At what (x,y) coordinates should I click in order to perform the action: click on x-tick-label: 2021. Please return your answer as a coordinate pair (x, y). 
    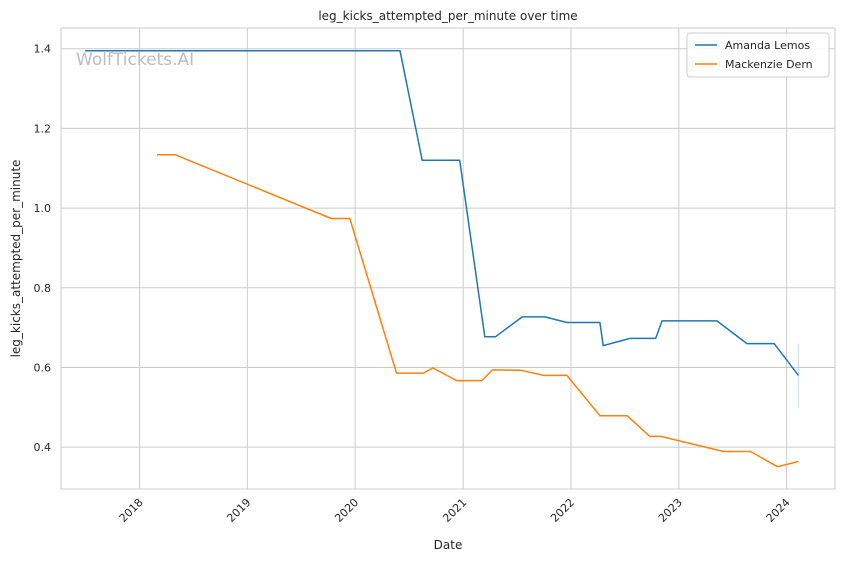
    Looking at the image, I should click on (454, 510).